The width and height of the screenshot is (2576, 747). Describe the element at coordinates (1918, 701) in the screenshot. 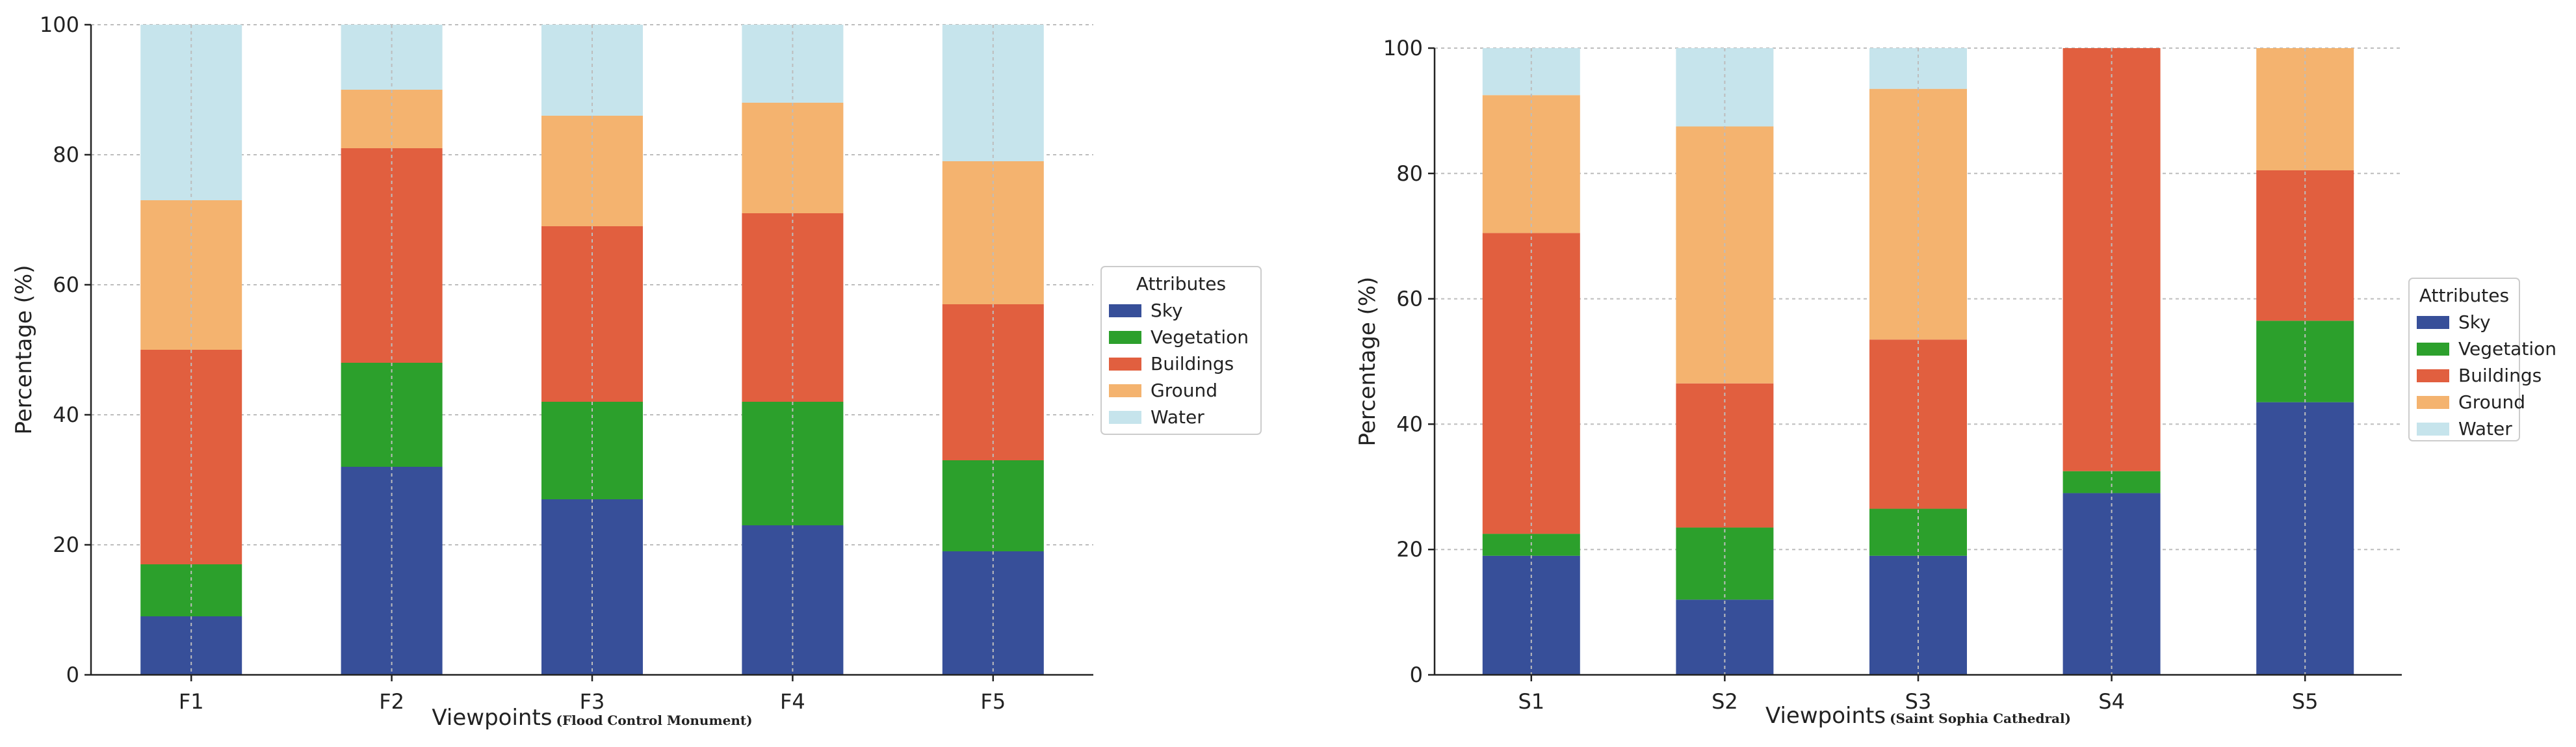

I see `x-tick-label-s3: S3` at that location.